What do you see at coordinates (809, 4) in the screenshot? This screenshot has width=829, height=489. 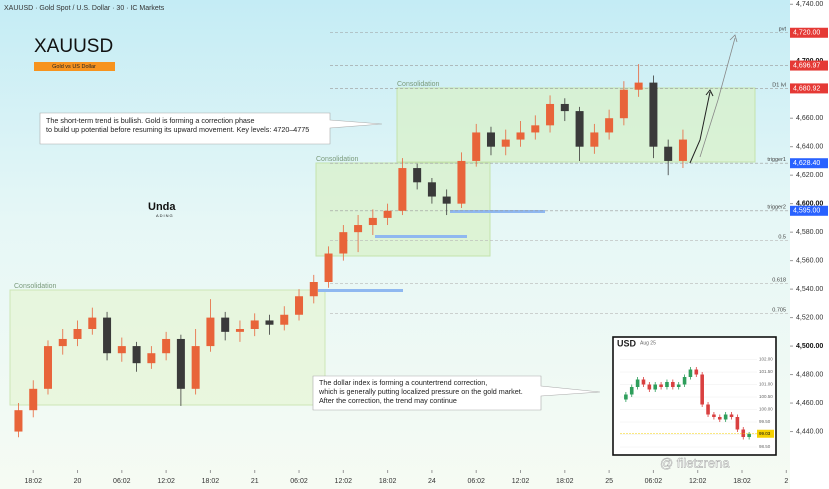 I see `y-tick-label: 4,740.00` at bounding box center [809, 4].